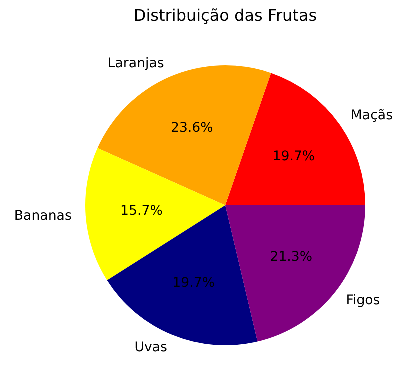 This screenshot has height=365, width=420. What do you see at coordinates (192, 128) in the screenshot?
I see `data-label: 23.6%` at bounding box center [192, 128].